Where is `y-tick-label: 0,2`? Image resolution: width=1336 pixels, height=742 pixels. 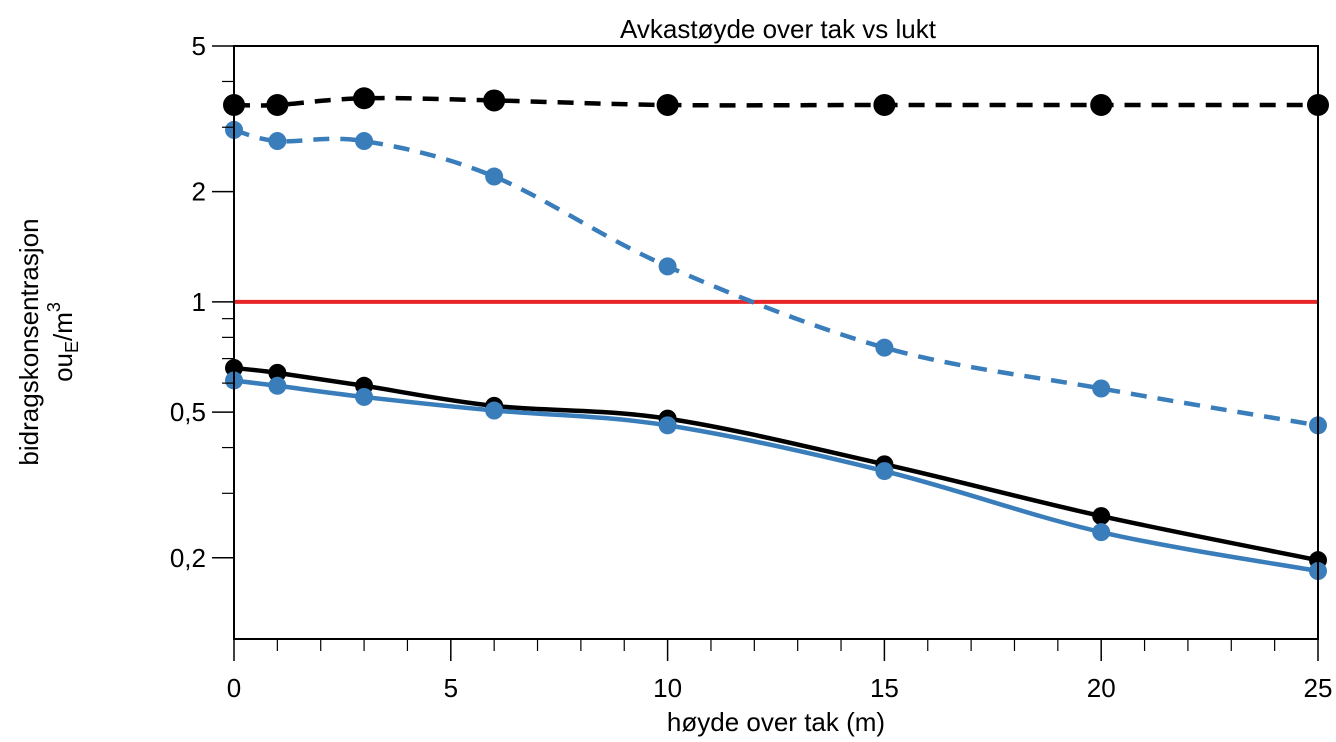
y-tick-label: 0,2 is located at coordinates (188, 558).